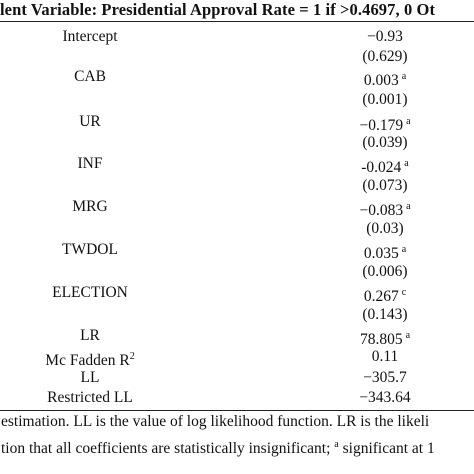 The image size is (474, 474). What do you see at coordinates (385, 36) in the screenshot?
I see `row-value: −0.93` at bounding box center [385, 36].